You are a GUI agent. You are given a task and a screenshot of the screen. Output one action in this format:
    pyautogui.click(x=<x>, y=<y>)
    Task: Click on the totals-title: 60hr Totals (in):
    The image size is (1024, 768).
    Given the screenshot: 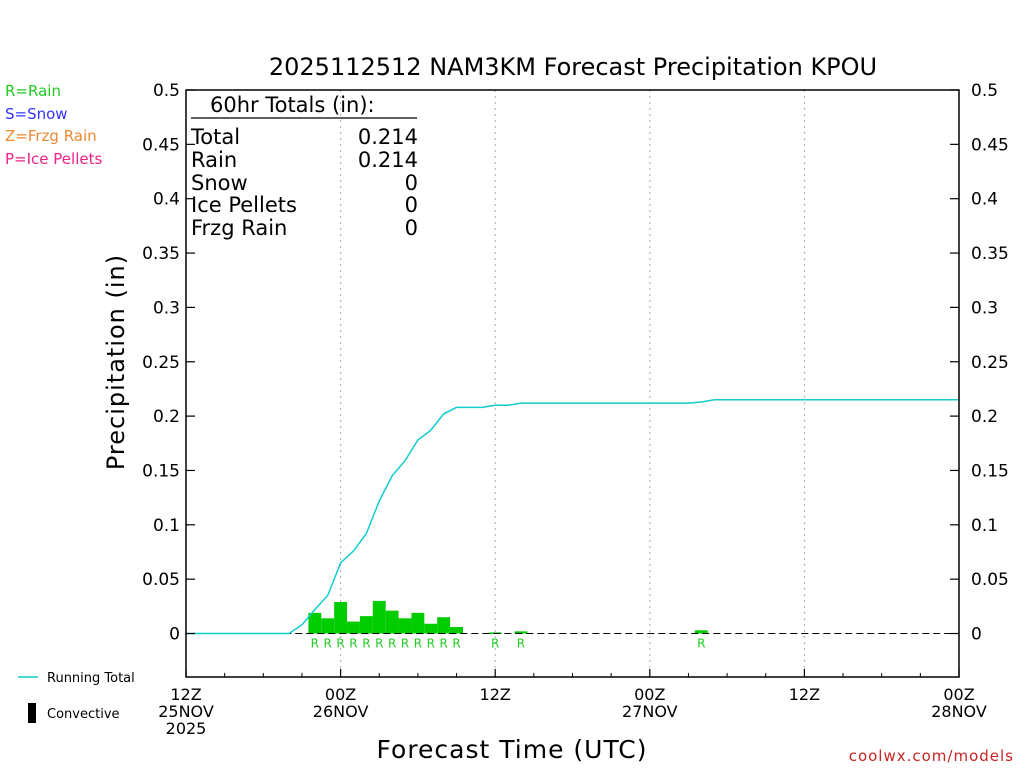 What is the action you would take?
    pyautogui.click(x=292, y=105)
    